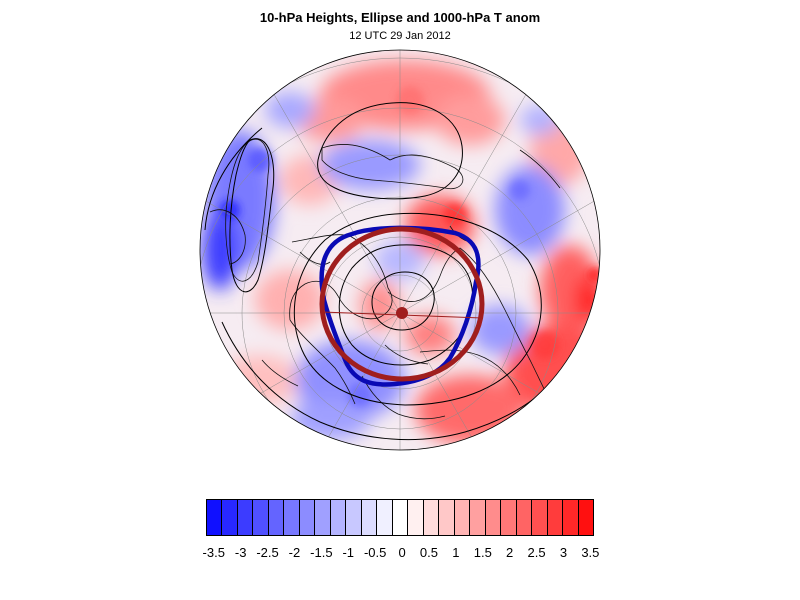 The height and width of the screenshot is (600, 800). What do you see at coordinates (321, 552) in the screenshot?
I see `colorbar-tick-label: -1.5` at bounding box center [321, 552].